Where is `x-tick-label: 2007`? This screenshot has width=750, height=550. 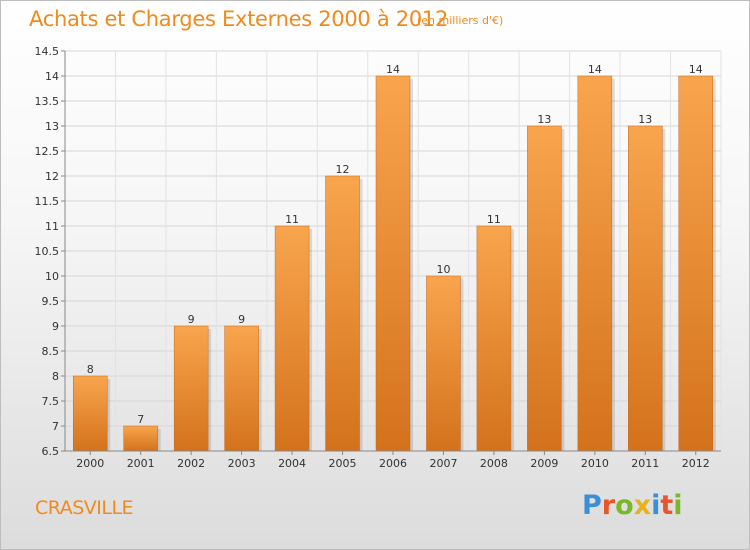 x-tick-label: 2007 is located at coordinates (443, 463).